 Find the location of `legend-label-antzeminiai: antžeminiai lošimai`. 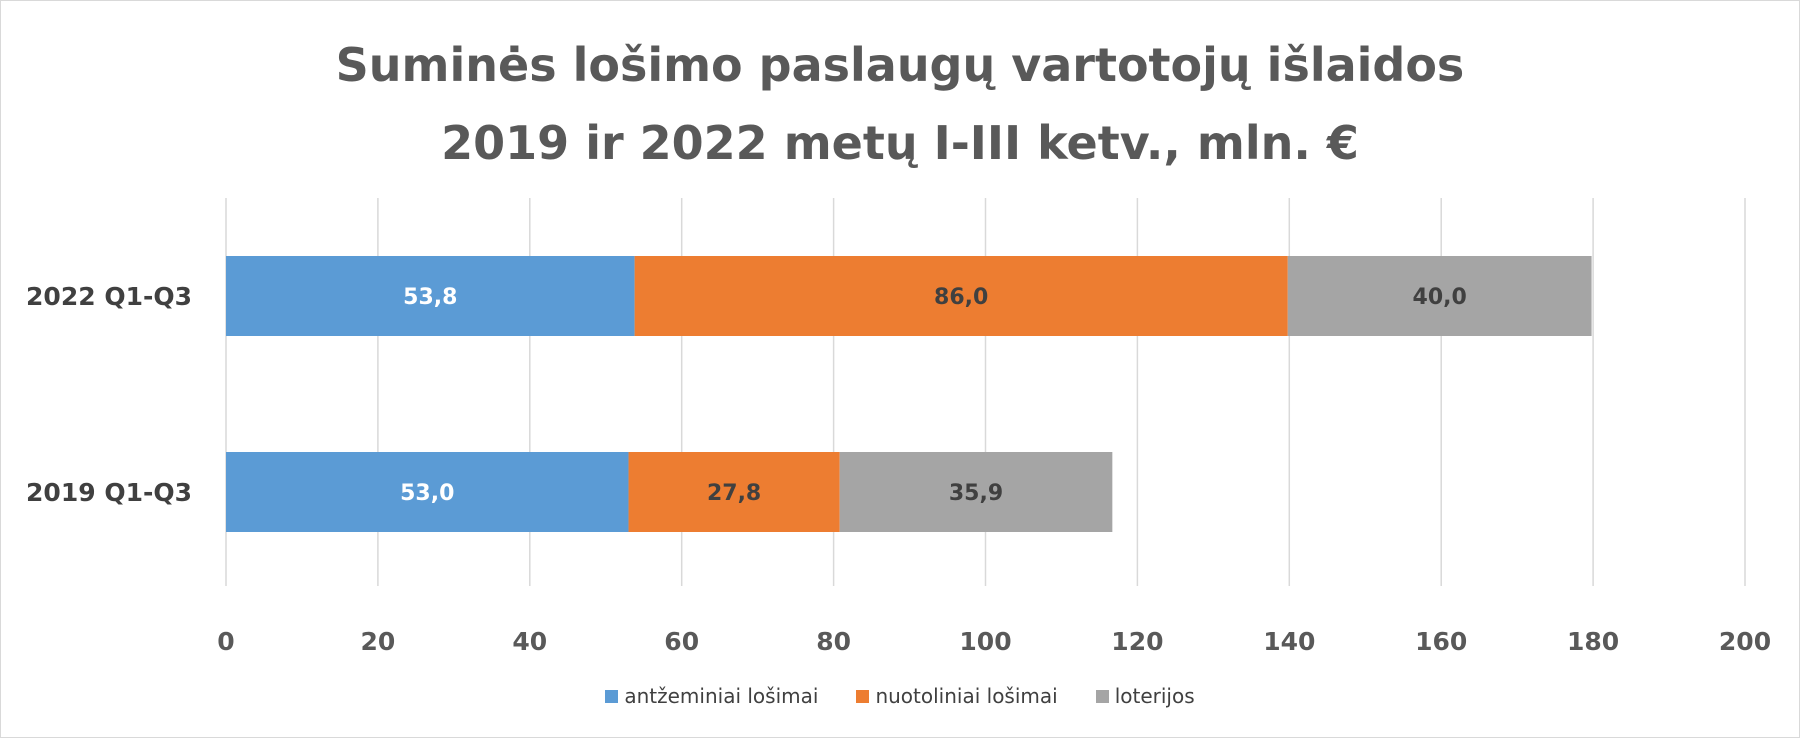

legend-label-antzeminiai: antžeminiai lošimai is located at coordinates (721, 696).